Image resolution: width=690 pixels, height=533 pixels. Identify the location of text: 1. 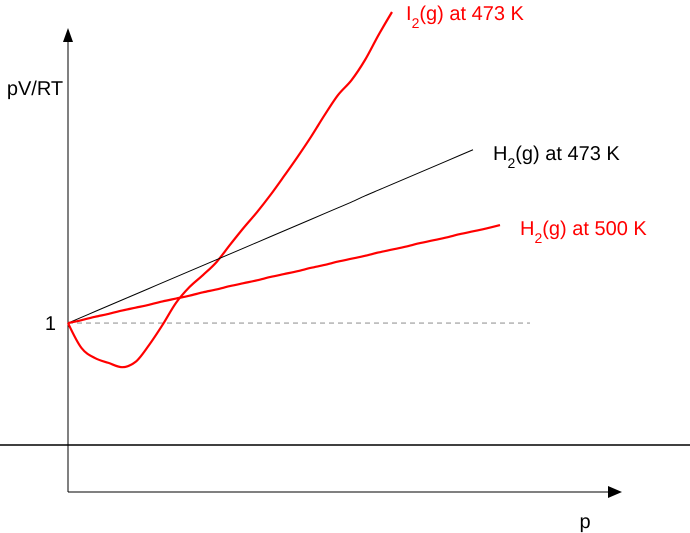
(50, 324).